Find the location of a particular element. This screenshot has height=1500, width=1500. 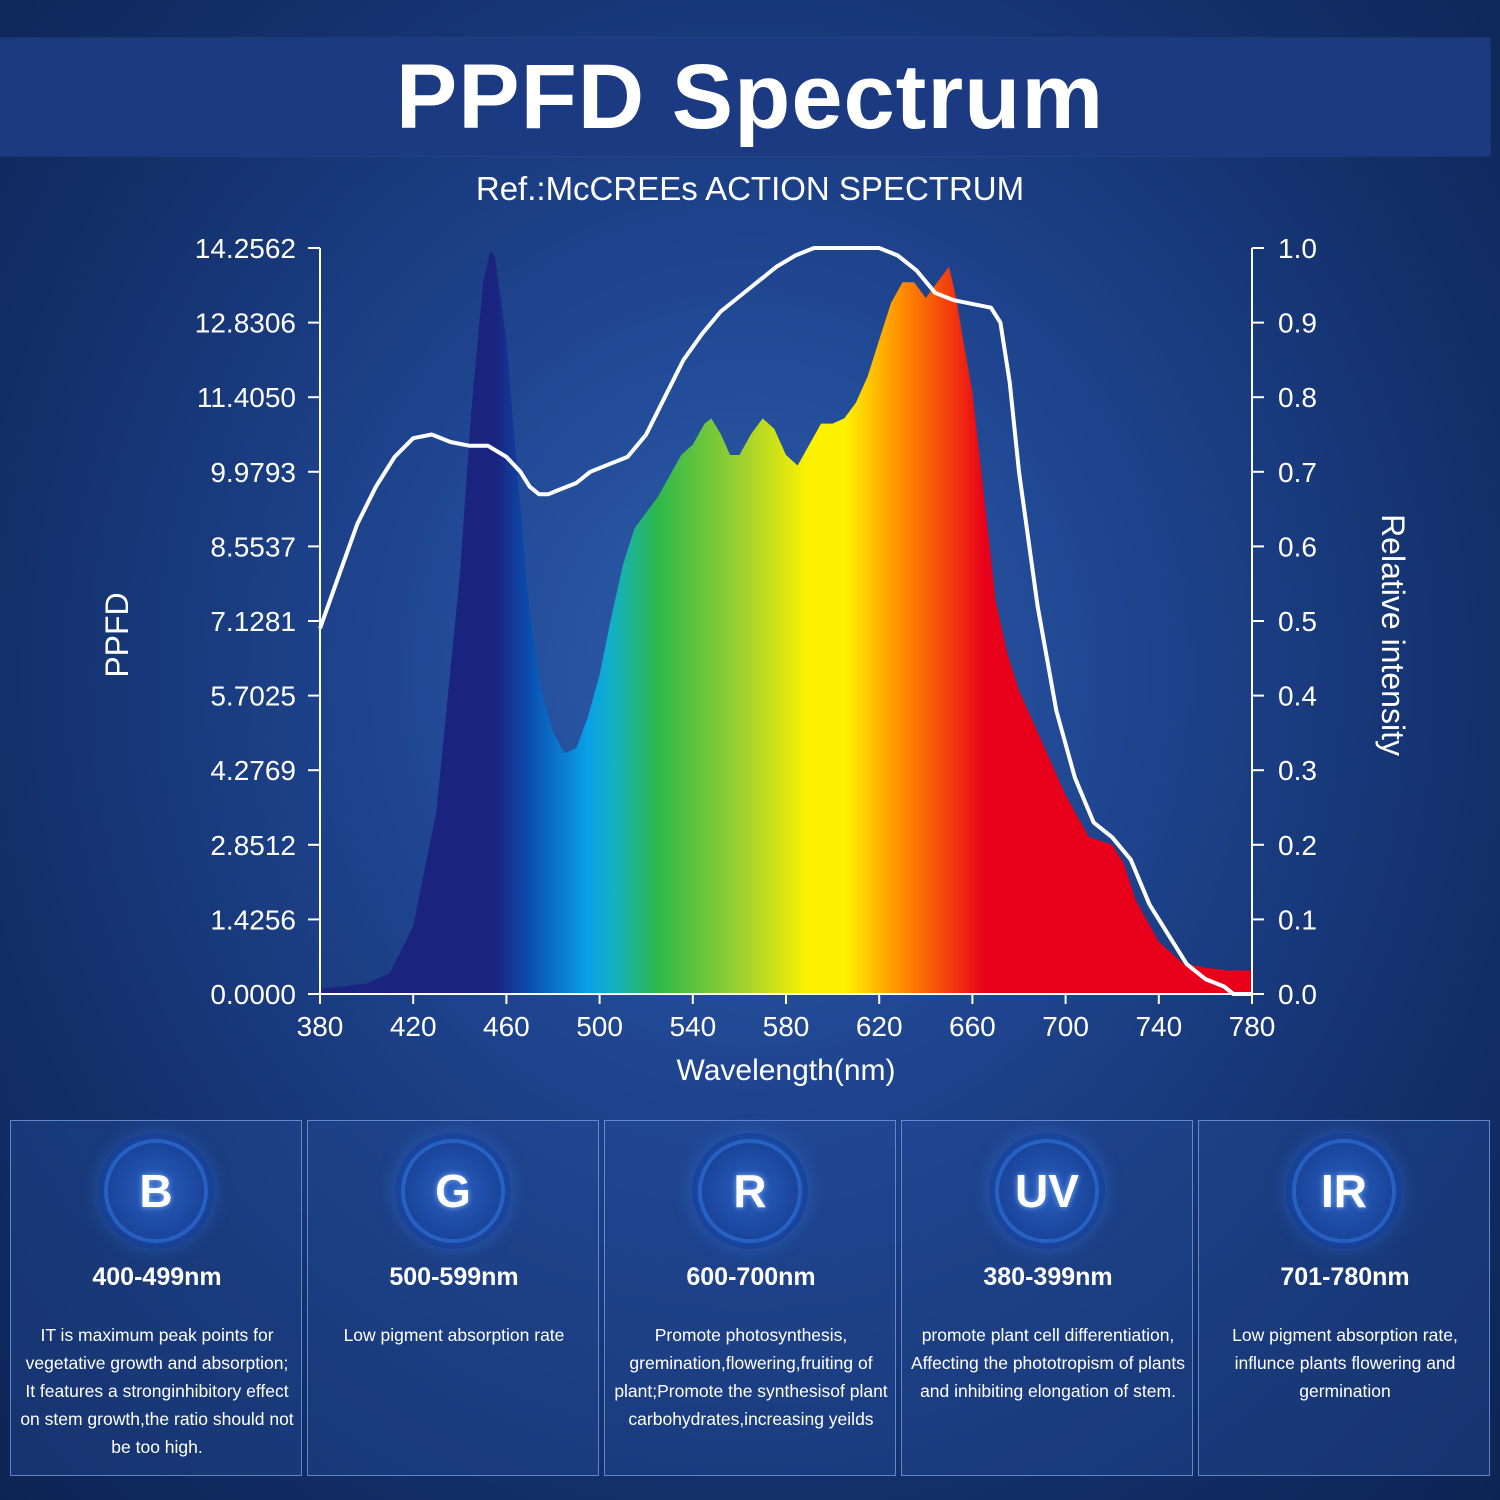

badge-uv-icon: UV is located at coordinates (1047, 1191).